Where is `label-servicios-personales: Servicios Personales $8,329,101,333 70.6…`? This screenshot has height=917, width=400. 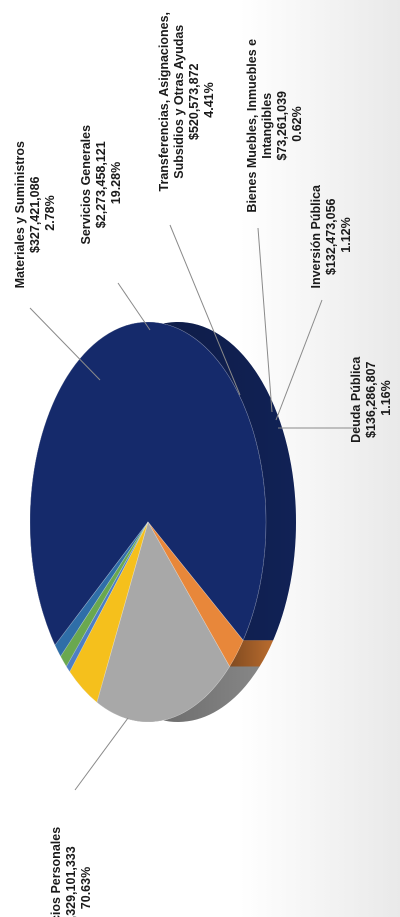 label-servicios-personales: Servicios Personales $8,329,101,333 70.6… is located at coordinates (71, 870).